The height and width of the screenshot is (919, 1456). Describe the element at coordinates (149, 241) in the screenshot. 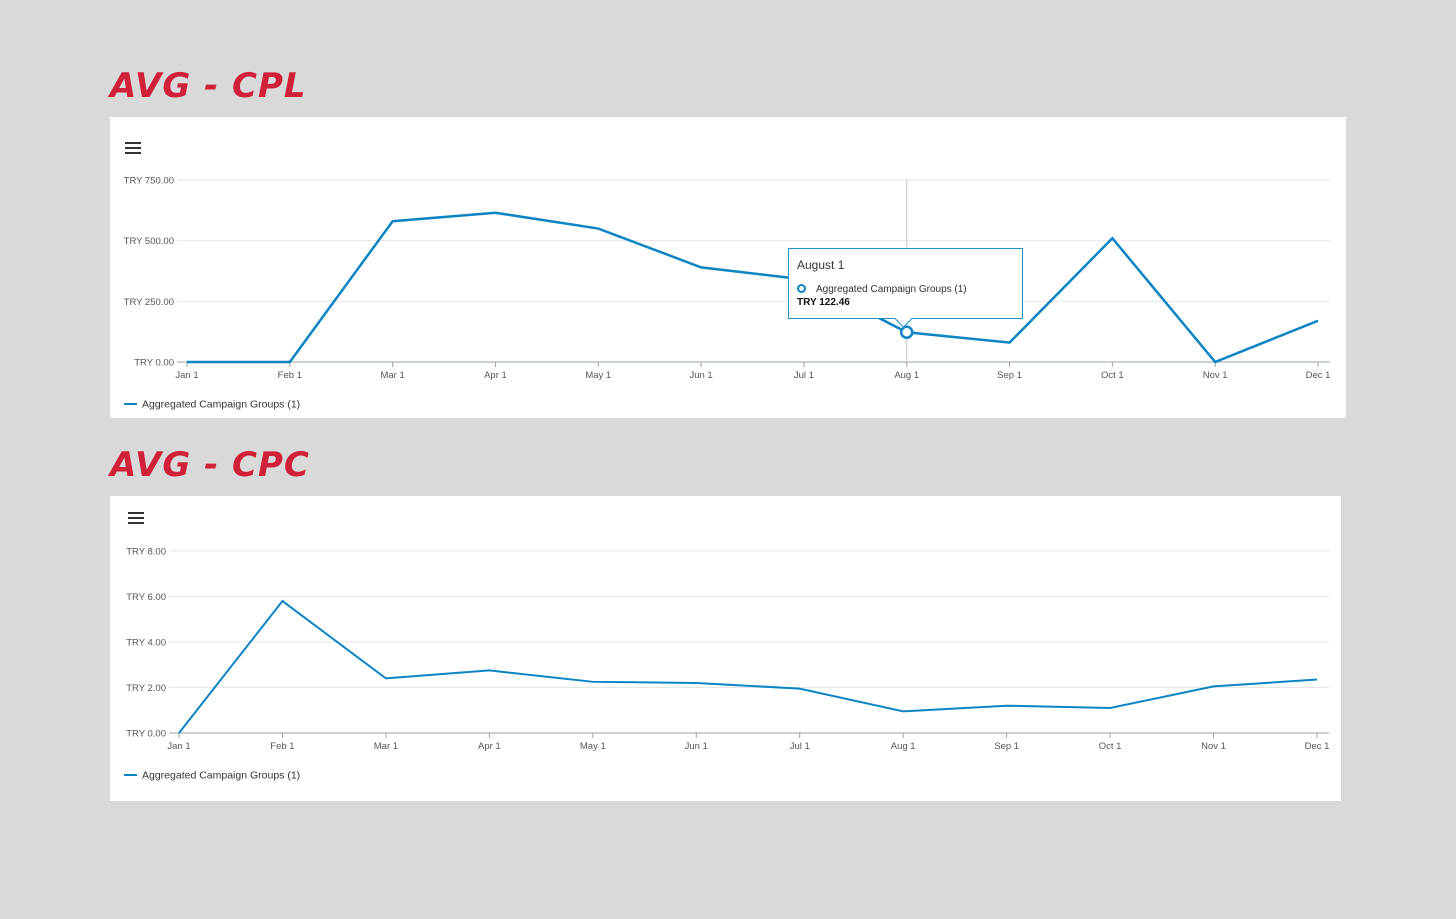

I see `y-tick-label: TRY 500.00` at that location.